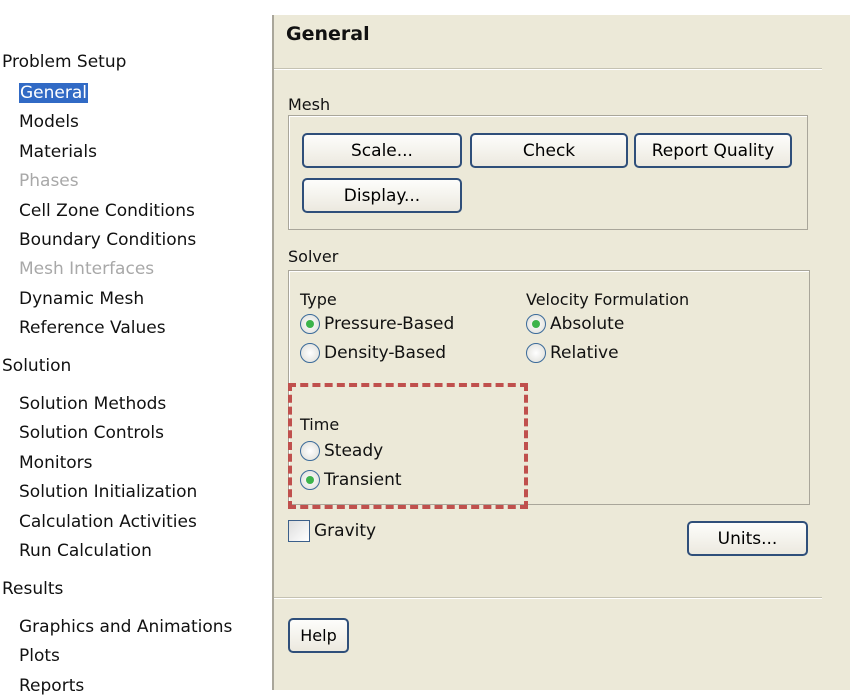  I want to click on mesh-label: Mesh, so click(309, 104).